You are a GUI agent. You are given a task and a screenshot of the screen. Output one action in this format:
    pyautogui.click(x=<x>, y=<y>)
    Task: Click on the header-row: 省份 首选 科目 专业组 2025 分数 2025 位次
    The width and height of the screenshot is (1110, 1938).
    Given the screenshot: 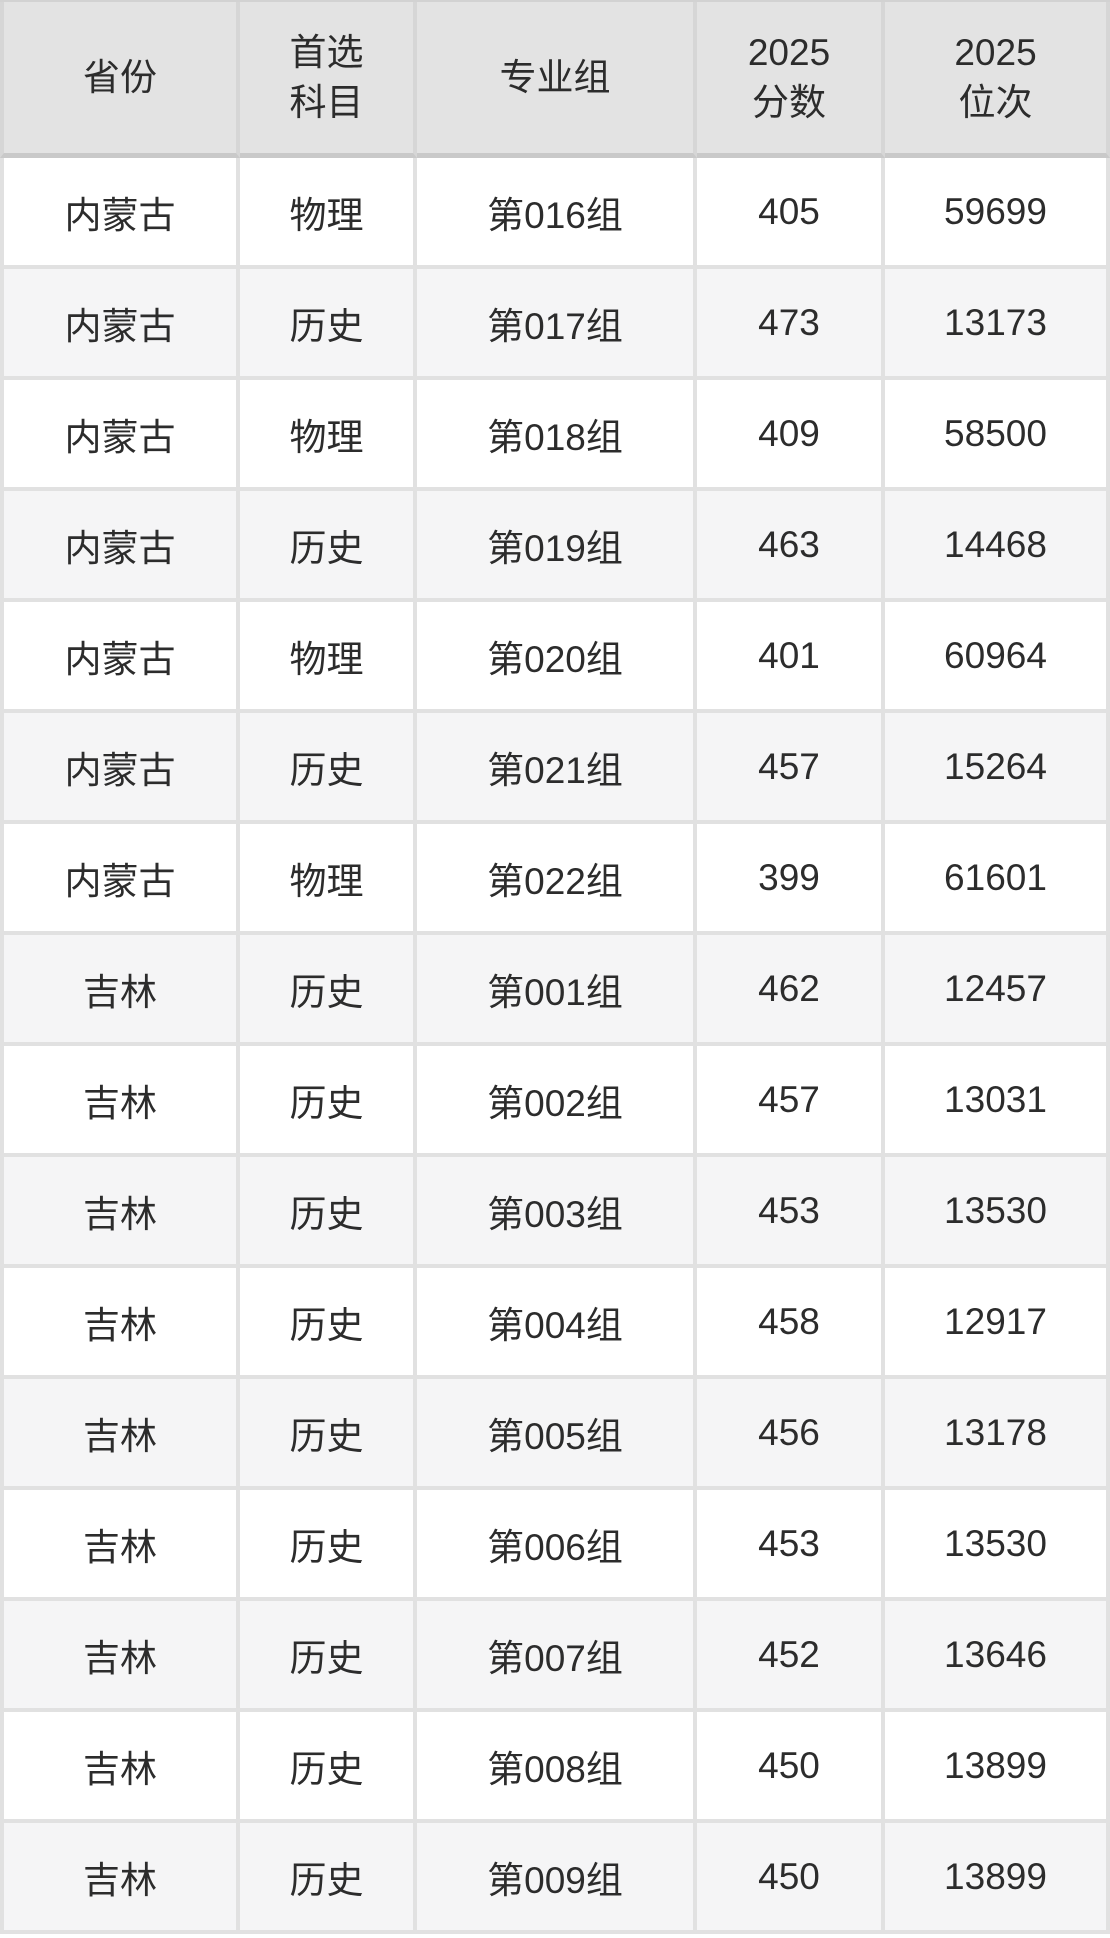 What is the action you would take?
    pyautogui.click(x=555, y=80)
    